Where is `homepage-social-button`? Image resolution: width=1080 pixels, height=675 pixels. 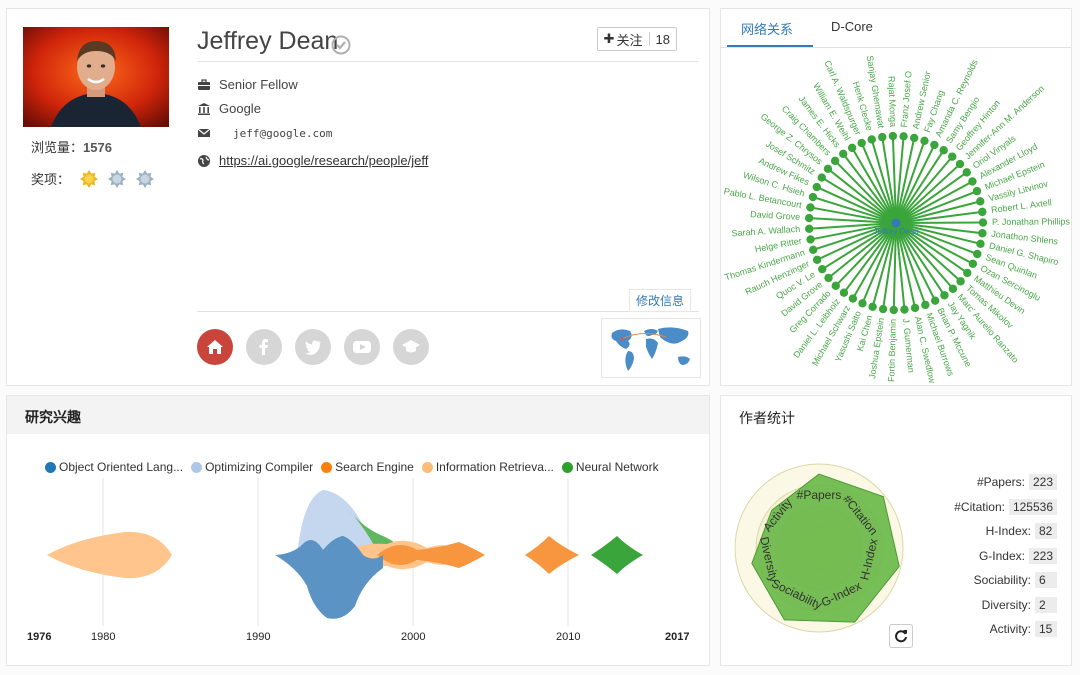
homepage-social-button is located at coordinates (215, 347).